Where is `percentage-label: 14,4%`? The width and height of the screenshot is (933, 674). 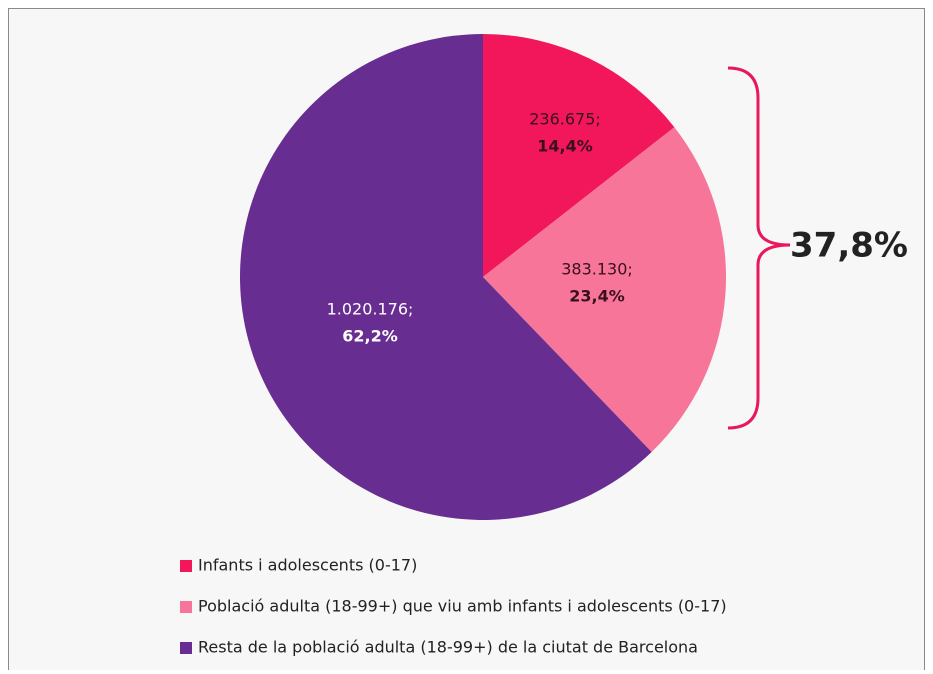 percentage-label: 14,4% is located at coordinates (565, 146).